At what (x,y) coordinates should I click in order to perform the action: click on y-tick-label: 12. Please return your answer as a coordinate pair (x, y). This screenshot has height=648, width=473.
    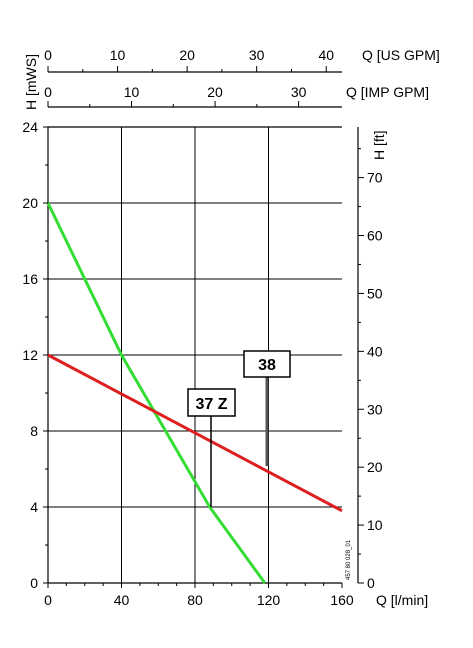
    Looking at the image, I should click on (30, 355).